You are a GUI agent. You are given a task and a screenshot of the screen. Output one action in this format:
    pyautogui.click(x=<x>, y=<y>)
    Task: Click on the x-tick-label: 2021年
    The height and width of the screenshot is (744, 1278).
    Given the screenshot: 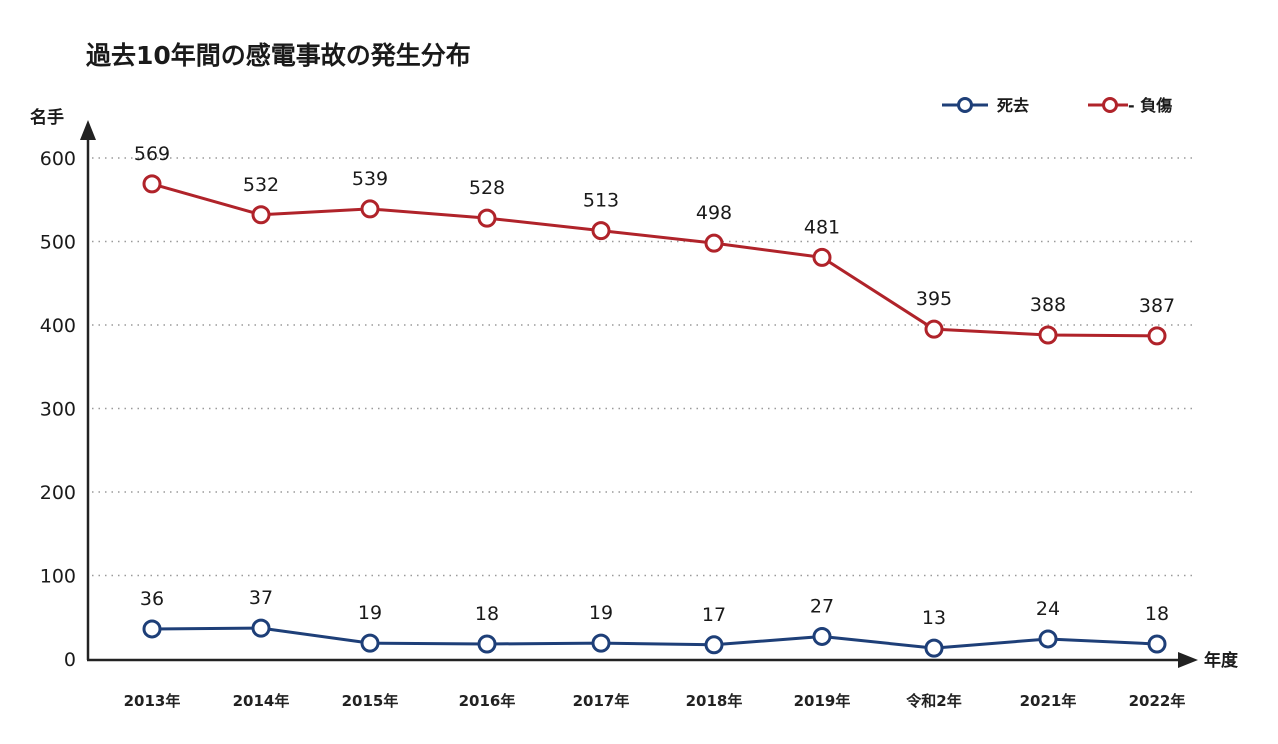 What is the action you would take?
    pyautogui.click(x=1048, y=701)
    